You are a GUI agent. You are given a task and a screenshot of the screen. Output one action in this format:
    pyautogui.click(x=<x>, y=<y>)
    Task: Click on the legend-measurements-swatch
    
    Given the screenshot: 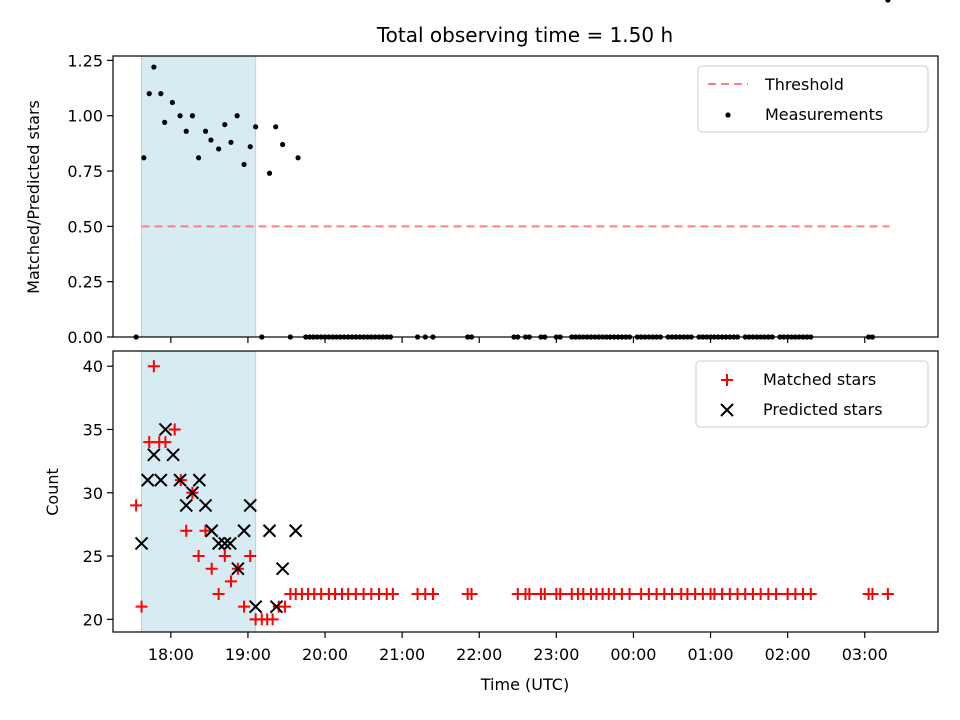 What is the action you would take?
    pyautogui.click(x=728, y=115)
    